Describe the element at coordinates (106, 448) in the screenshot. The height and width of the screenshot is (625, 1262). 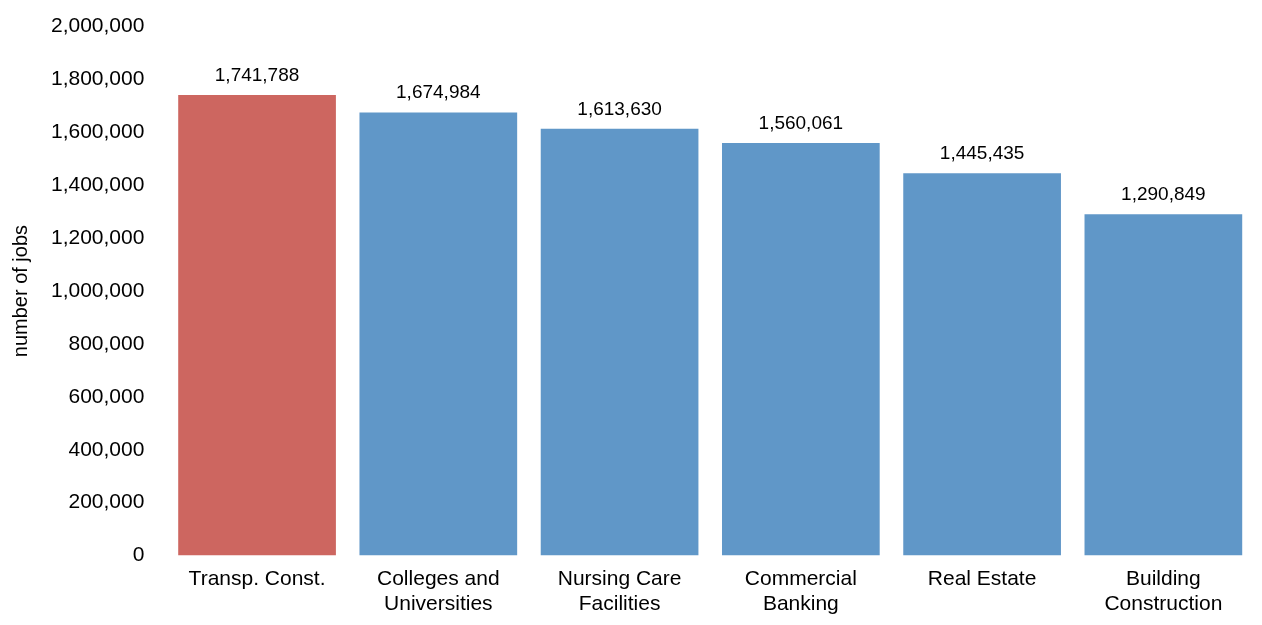
I see `y-tick-label: 400,000` at that location.